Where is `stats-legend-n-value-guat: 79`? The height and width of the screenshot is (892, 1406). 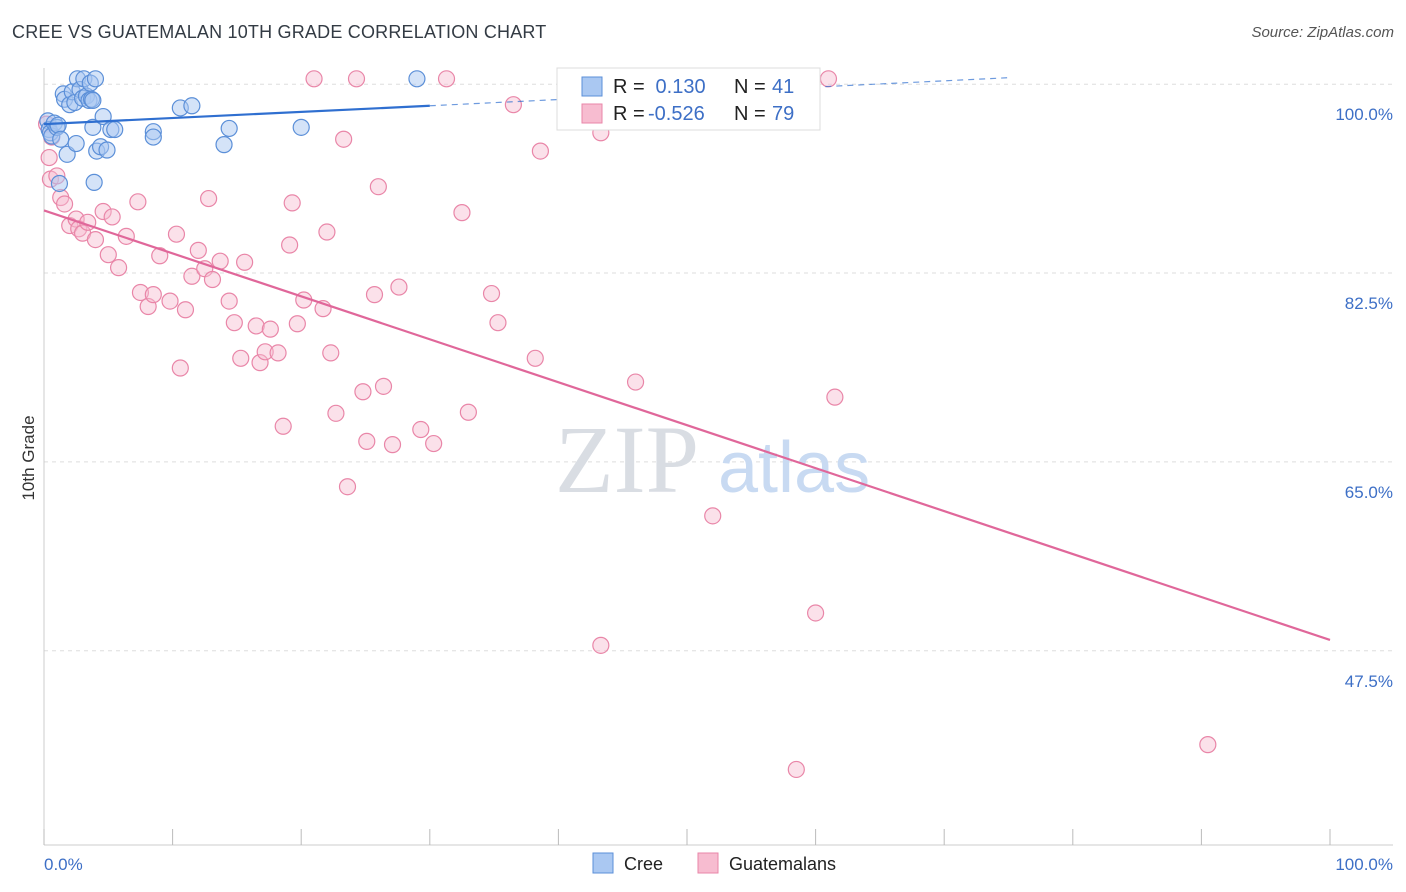 stats-legend-n-value-guat: 79 is located at coordinates (783, 114).